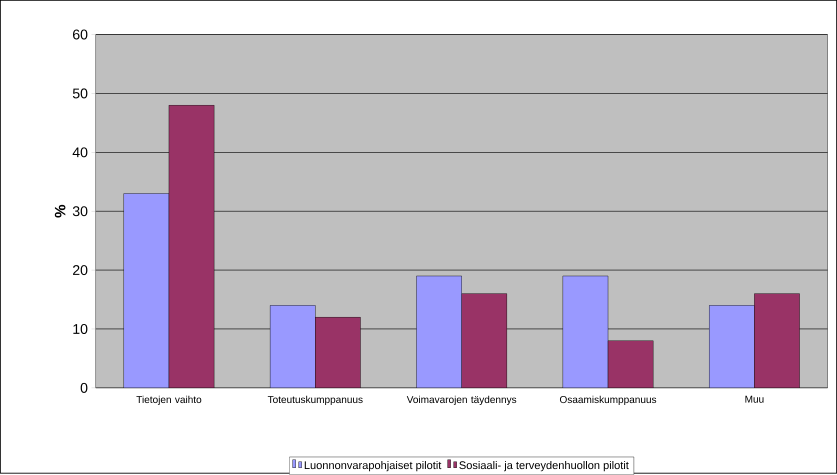  Describe the element at coordinates (80, 211) in the screenshot. I see `y-tick-label: 30` at that location.